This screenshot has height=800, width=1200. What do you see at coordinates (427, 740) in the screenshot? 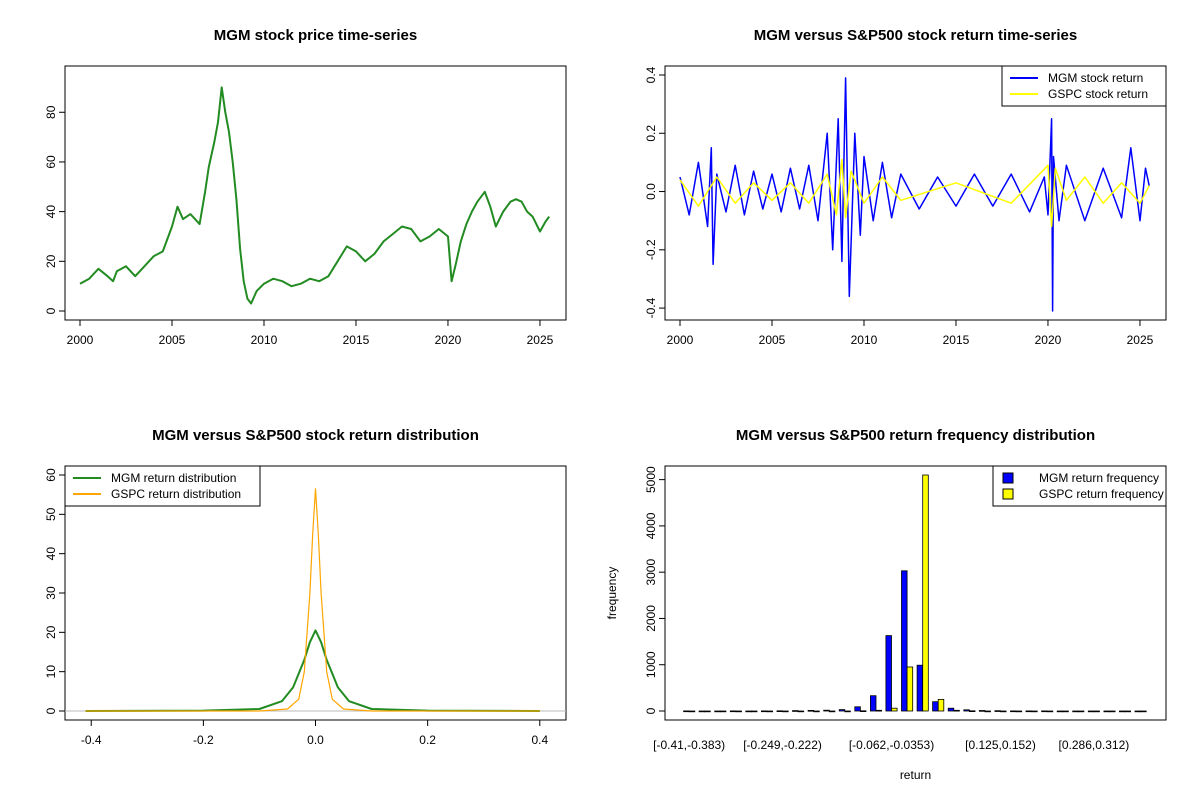
I see `x-tick-label: 0.2` at bounding box center [427, 740].